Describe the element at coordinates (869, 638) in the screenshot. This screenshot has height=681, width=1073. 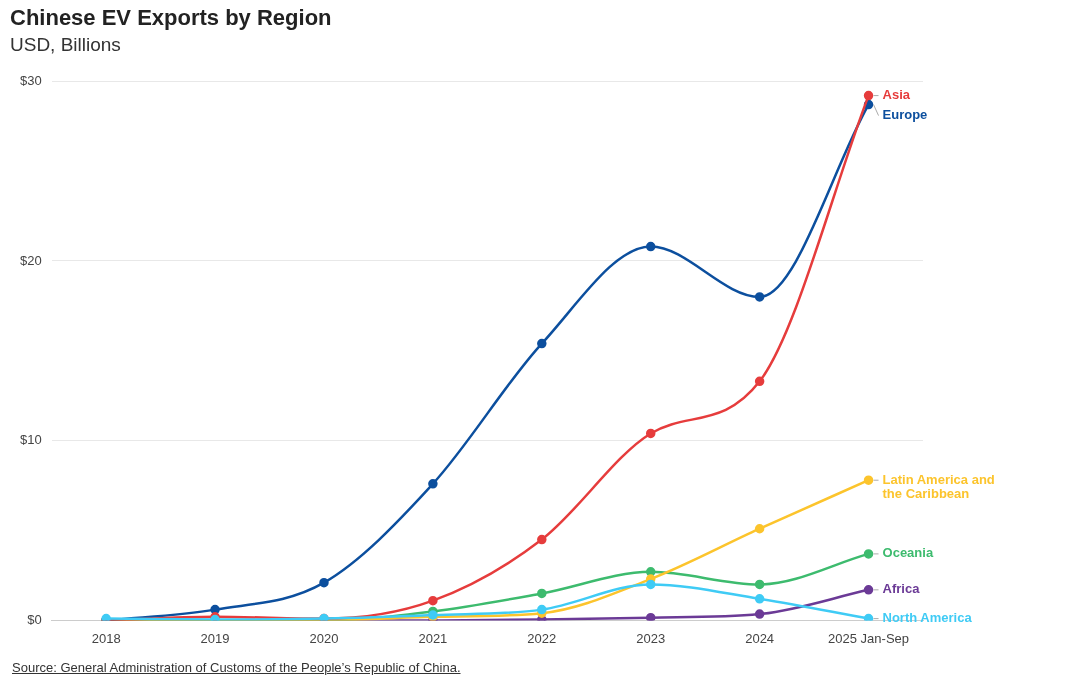
I see `x-tick-label: 2025 Jan-Sep` at that location.